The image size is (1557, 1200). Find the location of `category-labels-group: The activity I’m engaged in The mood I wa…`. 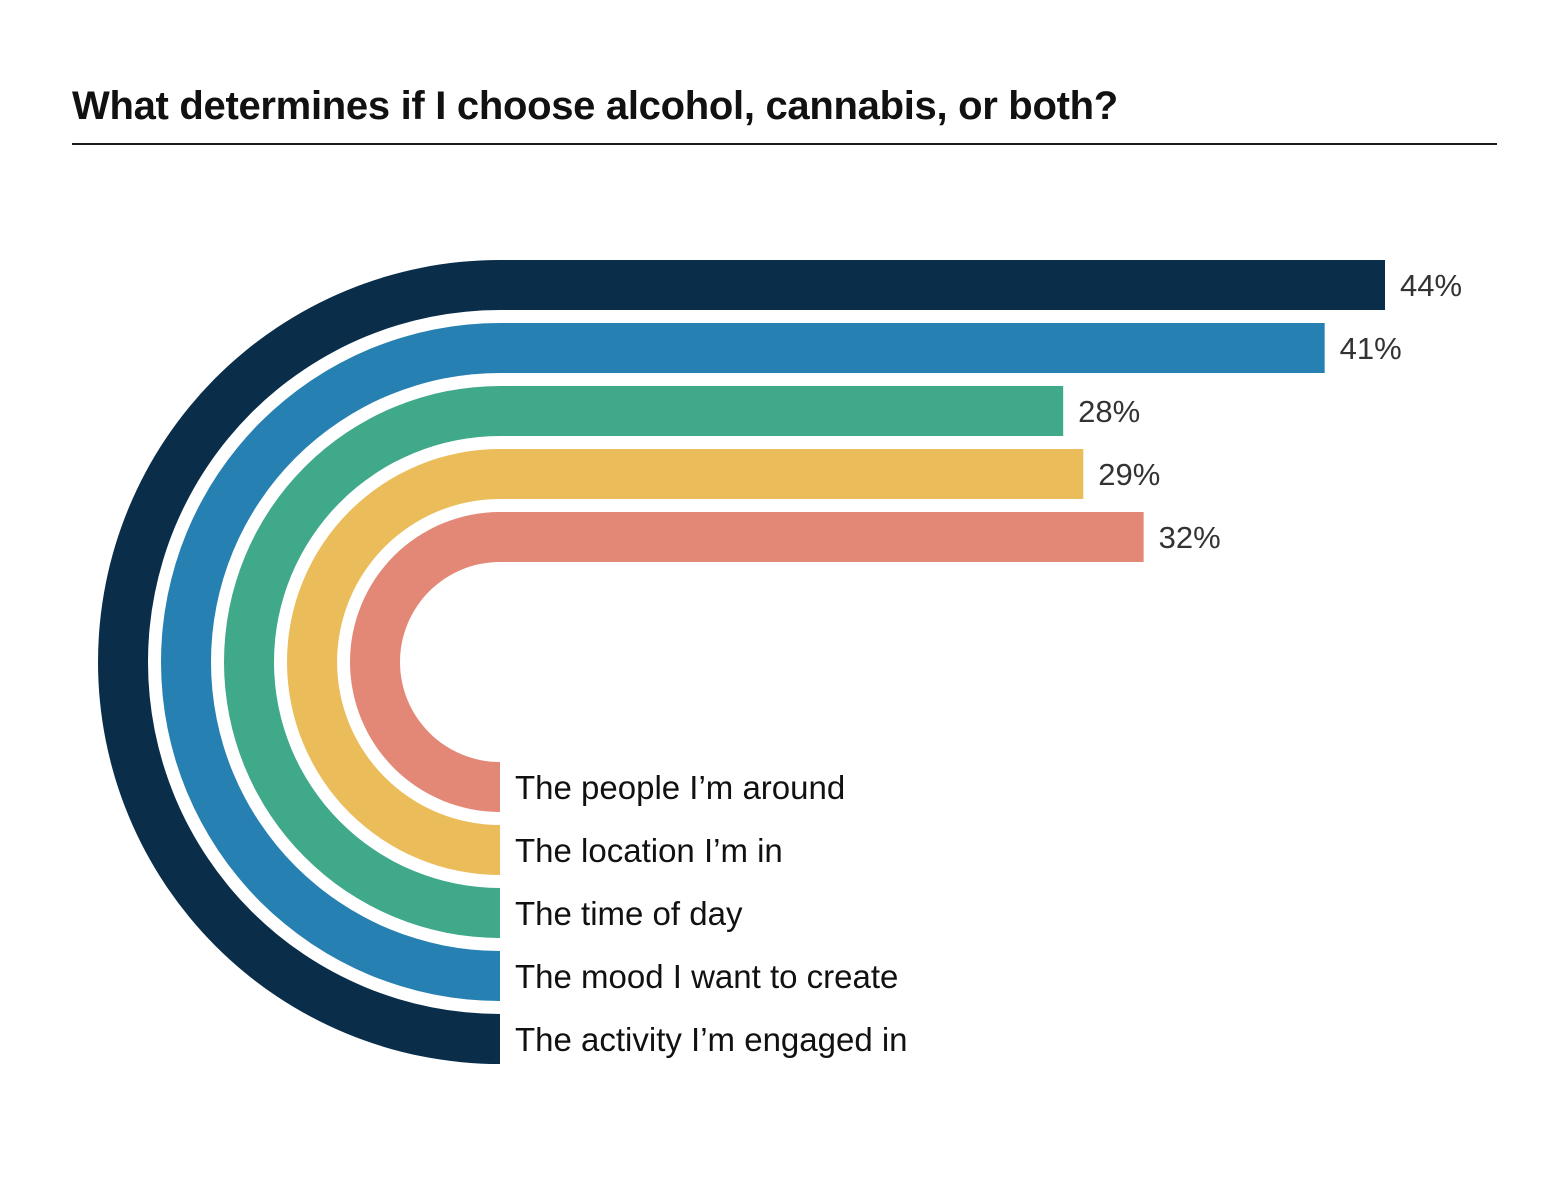

category-labels-group: The activity I’m engaged in The mood I wa… is located at coordinates (711, 913).